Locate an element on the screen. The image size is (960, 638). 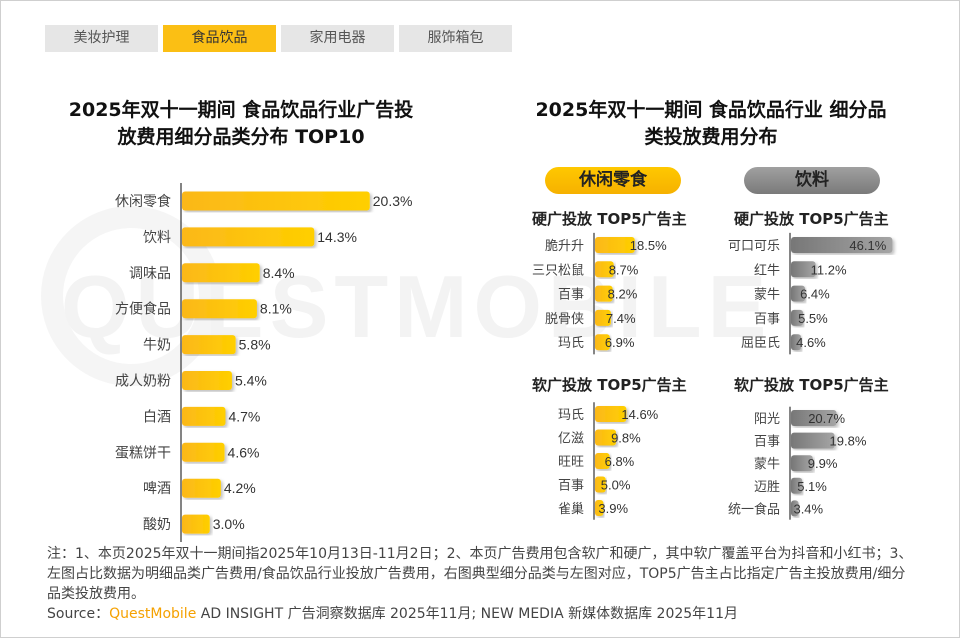
title-line: 放费用细分品类分布 TOP10 is located at coordinates (241, 137).